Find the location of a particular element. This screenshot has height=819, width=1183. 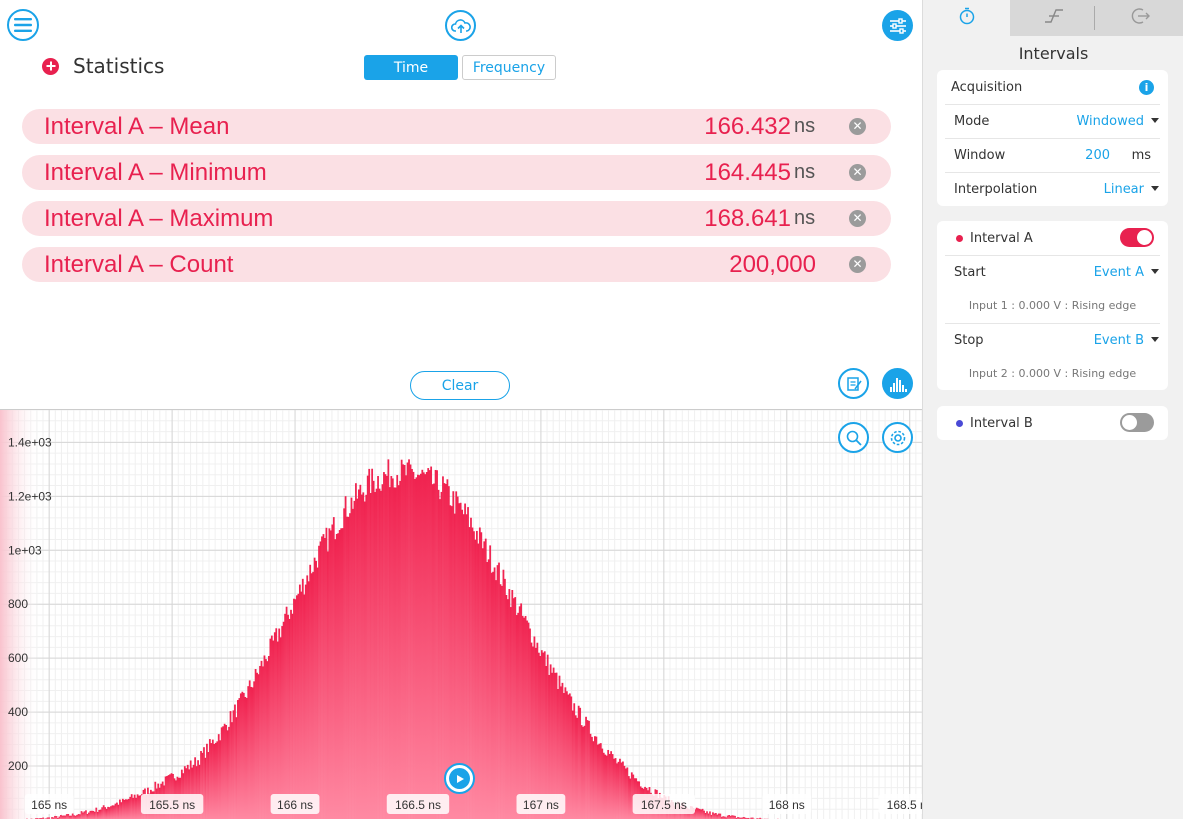

start-select: Event A is located at coordinates (1118, 272).